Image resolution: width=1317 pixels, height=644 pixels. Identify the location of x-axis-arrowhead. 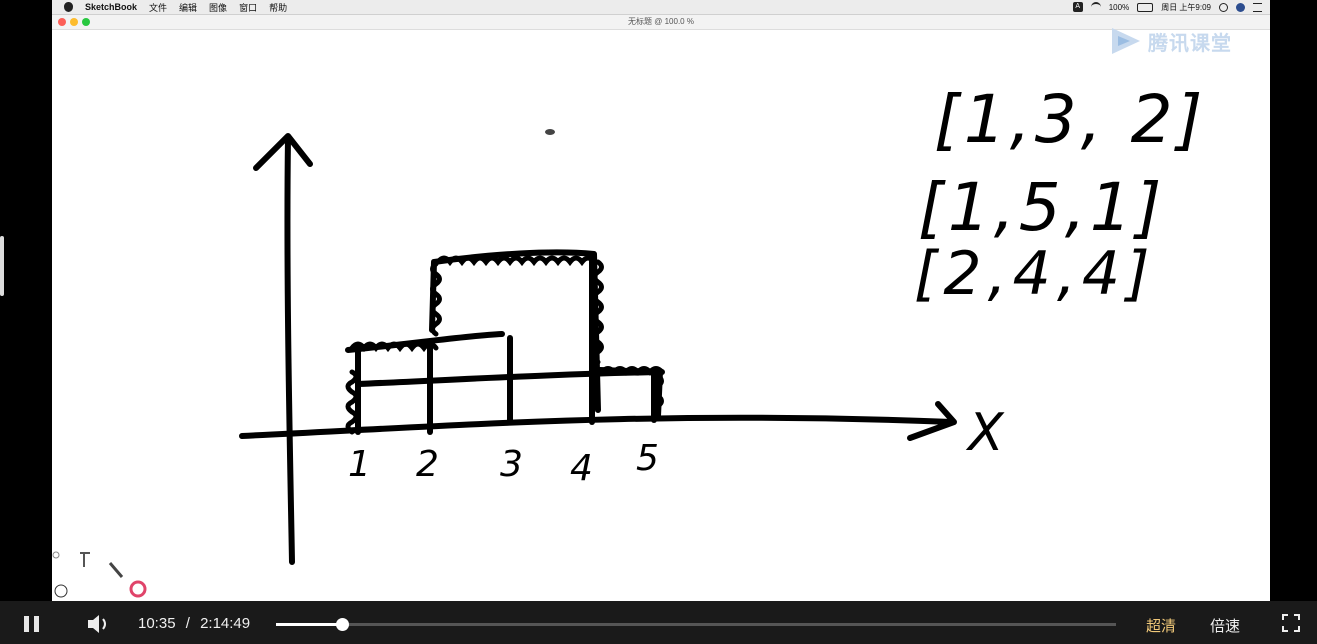
(932, 421).